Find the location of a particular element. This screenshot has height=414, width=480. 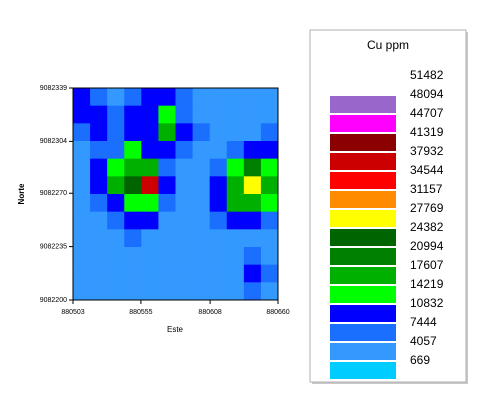

x-tick-label: 880660 is located at coordinates (277, 312).